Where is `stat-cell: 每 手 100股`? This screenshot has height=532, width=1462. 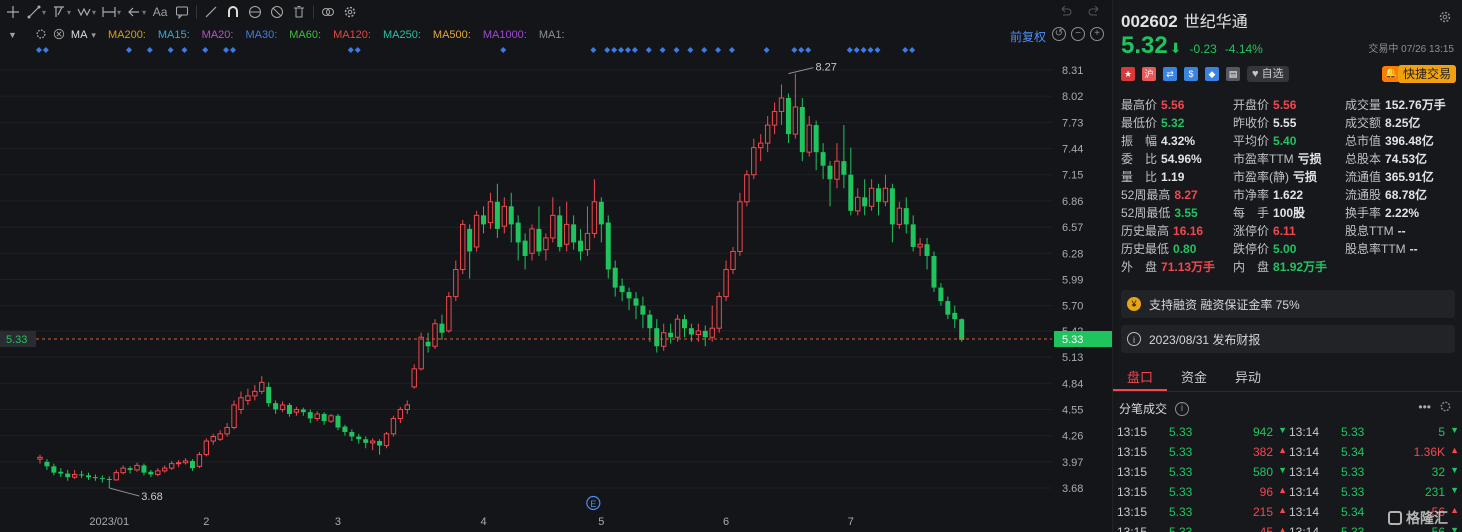 stat-cell: 每 手 100股 is located at coordinates (1289, 213).